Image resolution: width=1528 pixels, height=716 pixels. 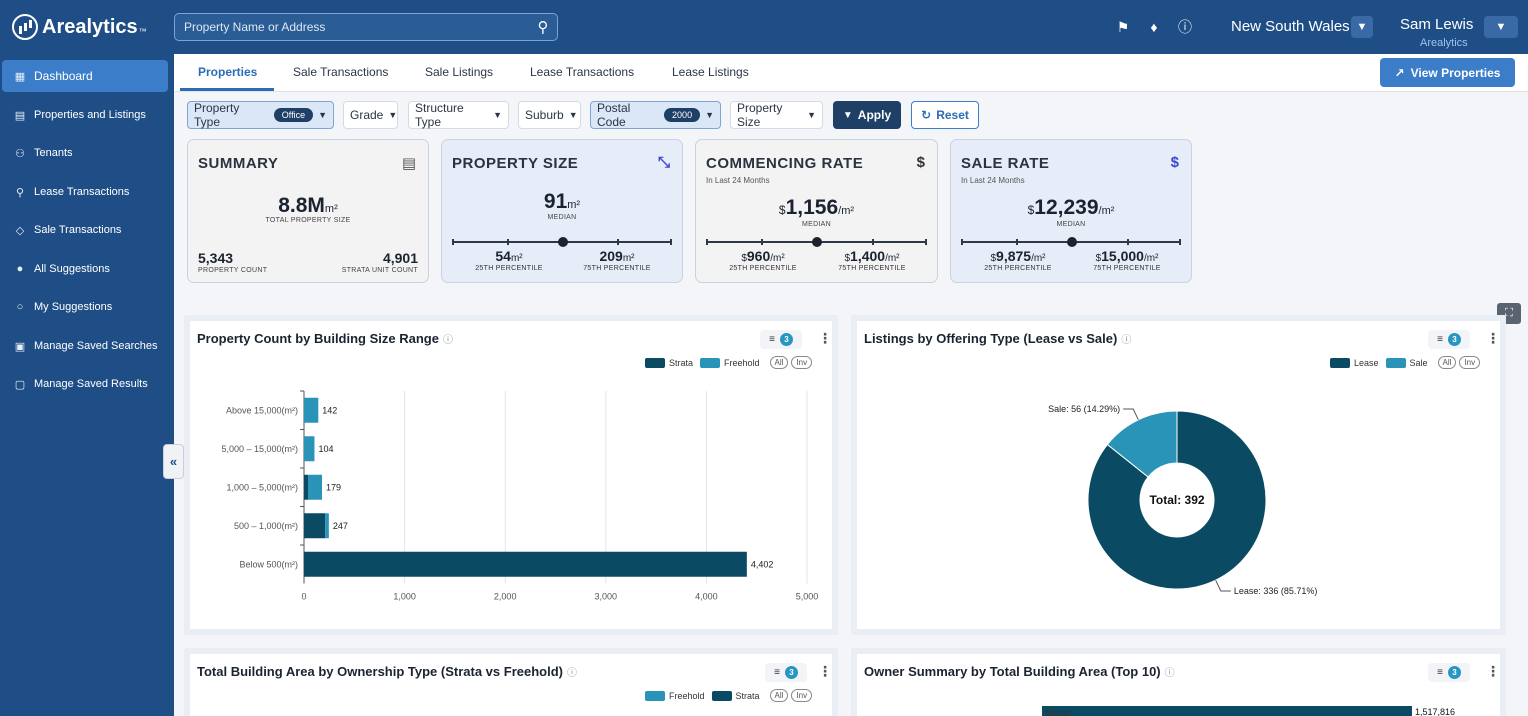 I want to click on sidebar-item-lease-transactions: ⚲ Lease Transactions, so click(x=85, y=192).